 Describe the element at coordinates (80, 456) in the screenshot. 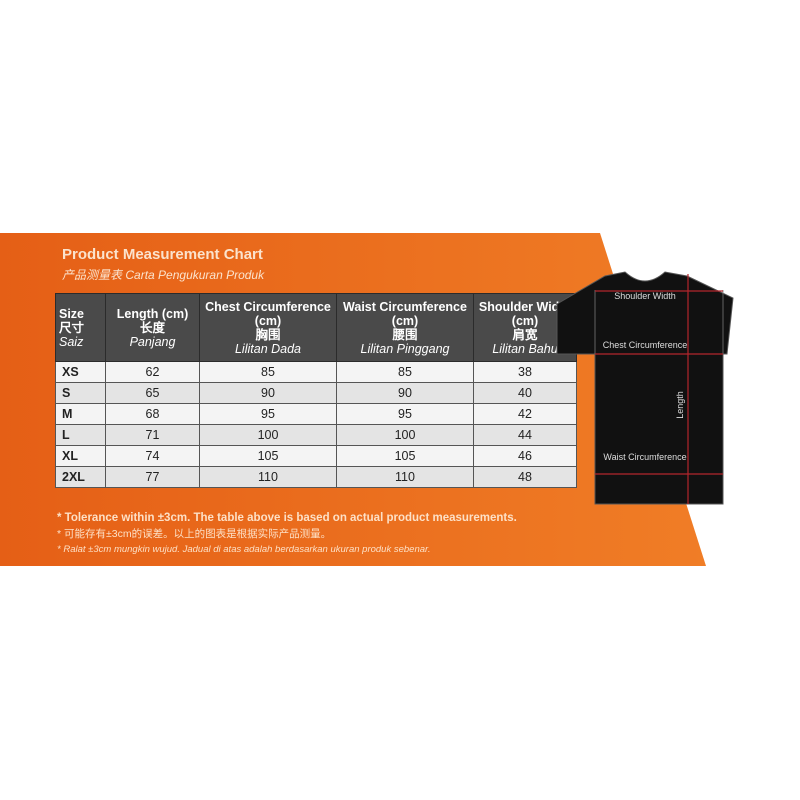

I see `size-cell: XL` at that location.